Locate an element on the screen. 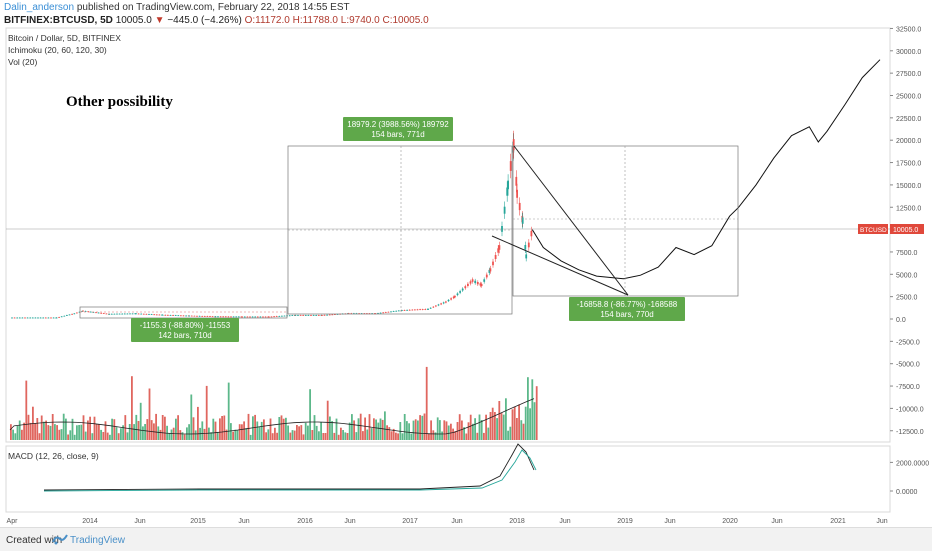  tradingview-brand: TradingView is located at coordinates (98, 540).